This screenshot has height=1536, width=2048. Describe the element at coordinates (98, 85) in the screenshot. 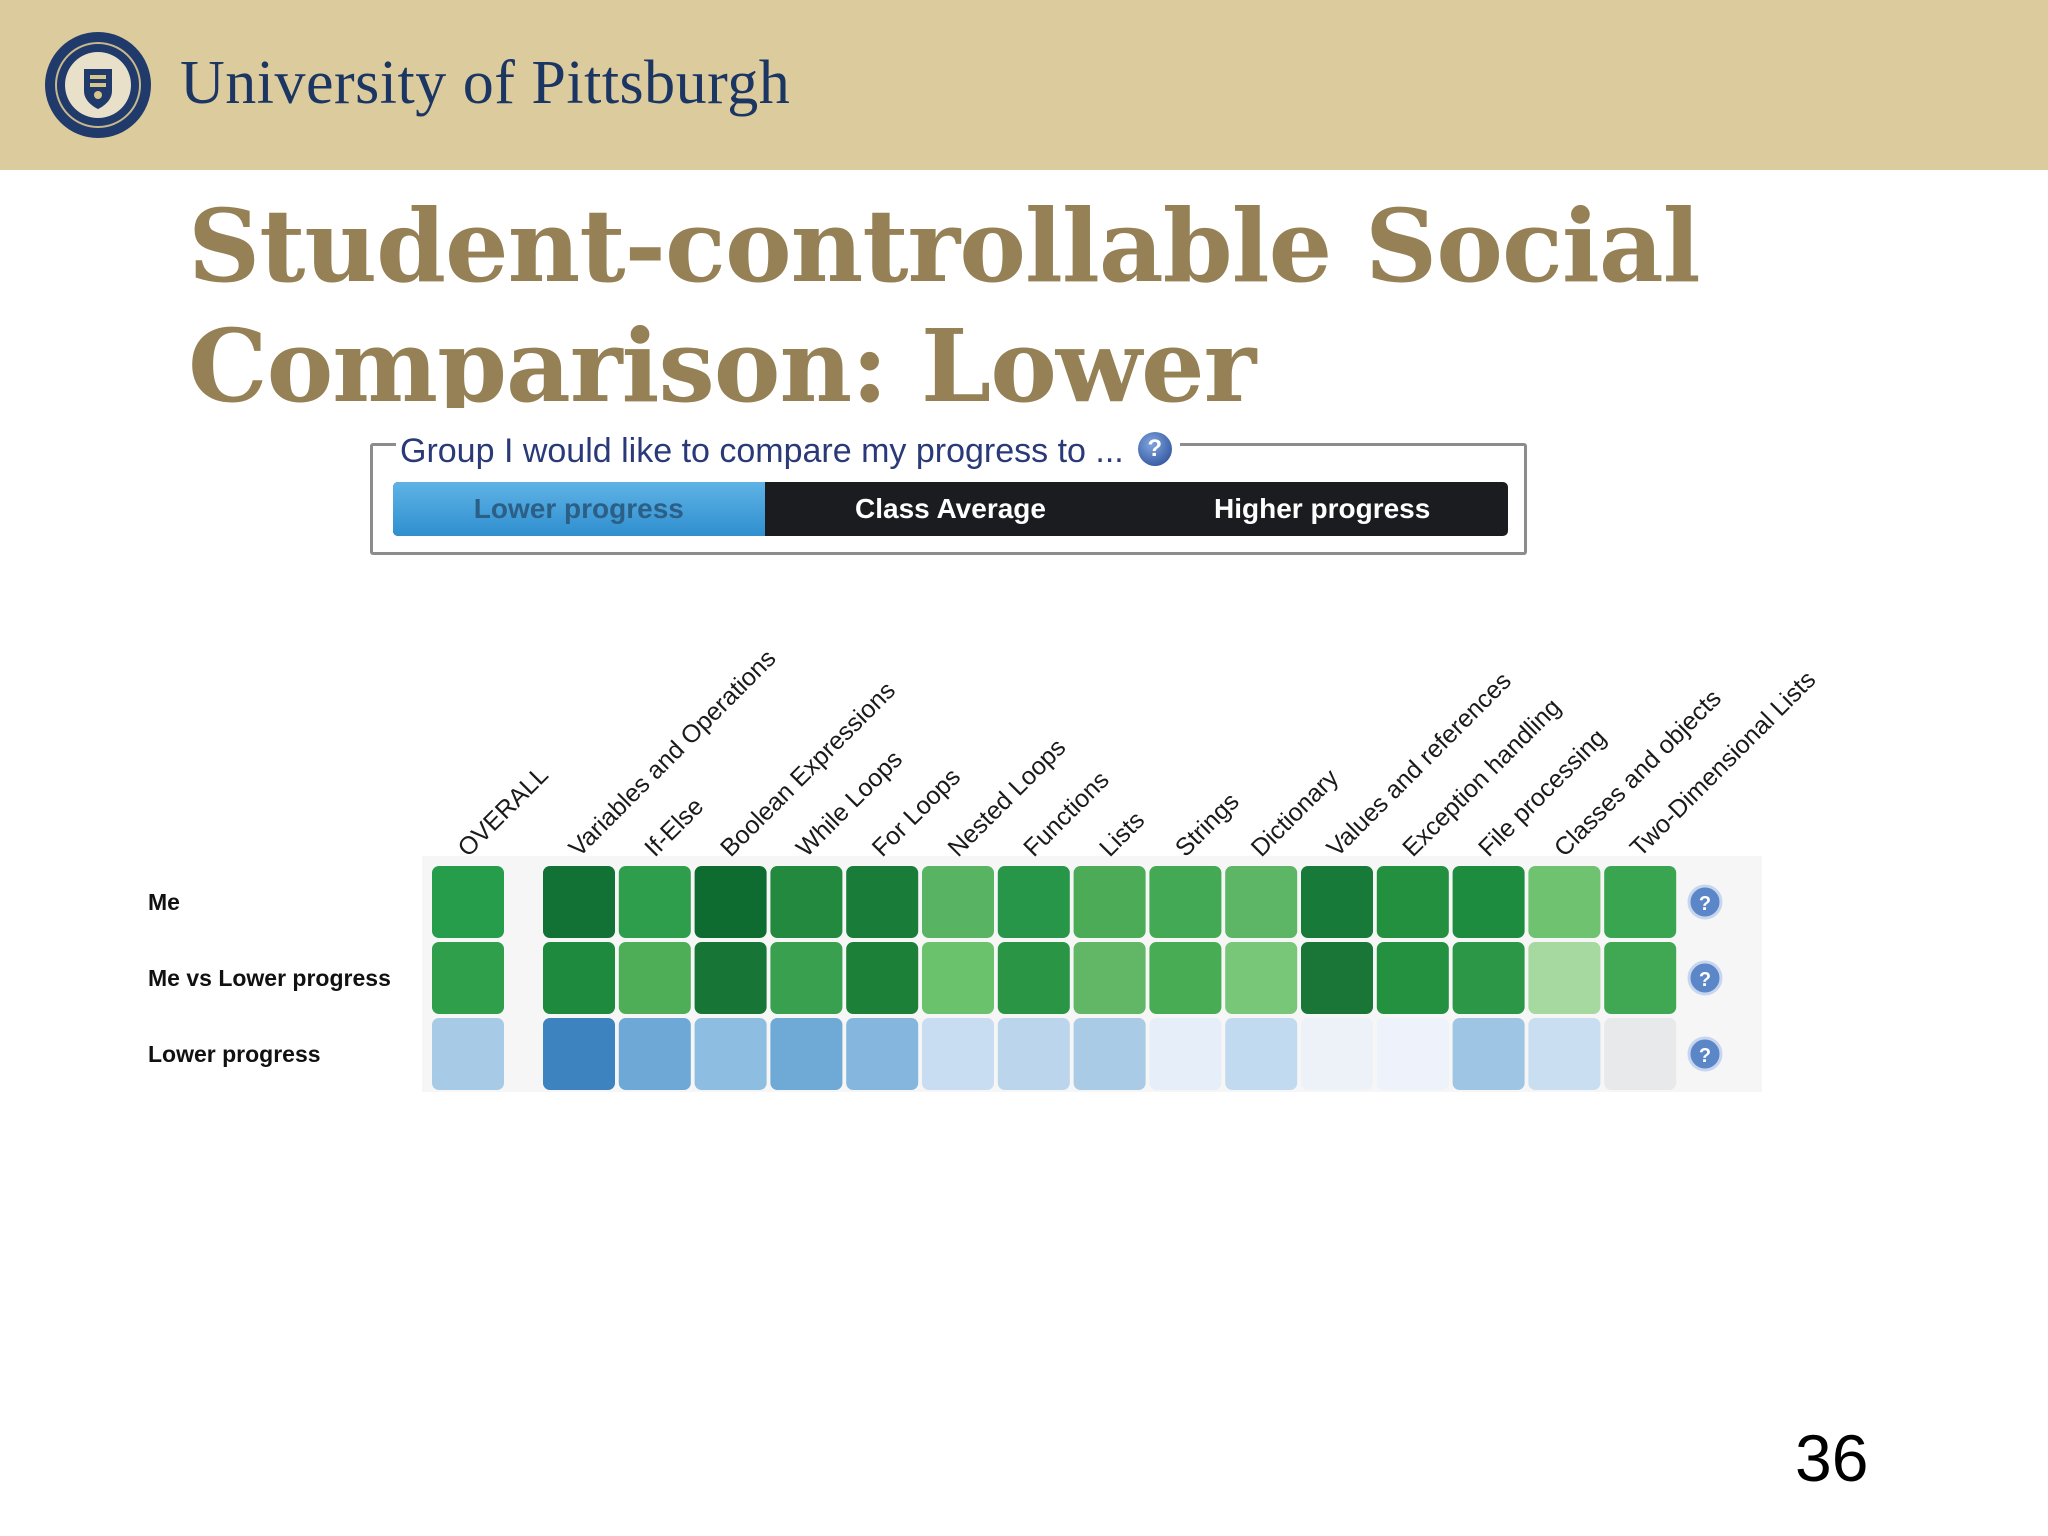

I see `university-seal-icon` at that location.